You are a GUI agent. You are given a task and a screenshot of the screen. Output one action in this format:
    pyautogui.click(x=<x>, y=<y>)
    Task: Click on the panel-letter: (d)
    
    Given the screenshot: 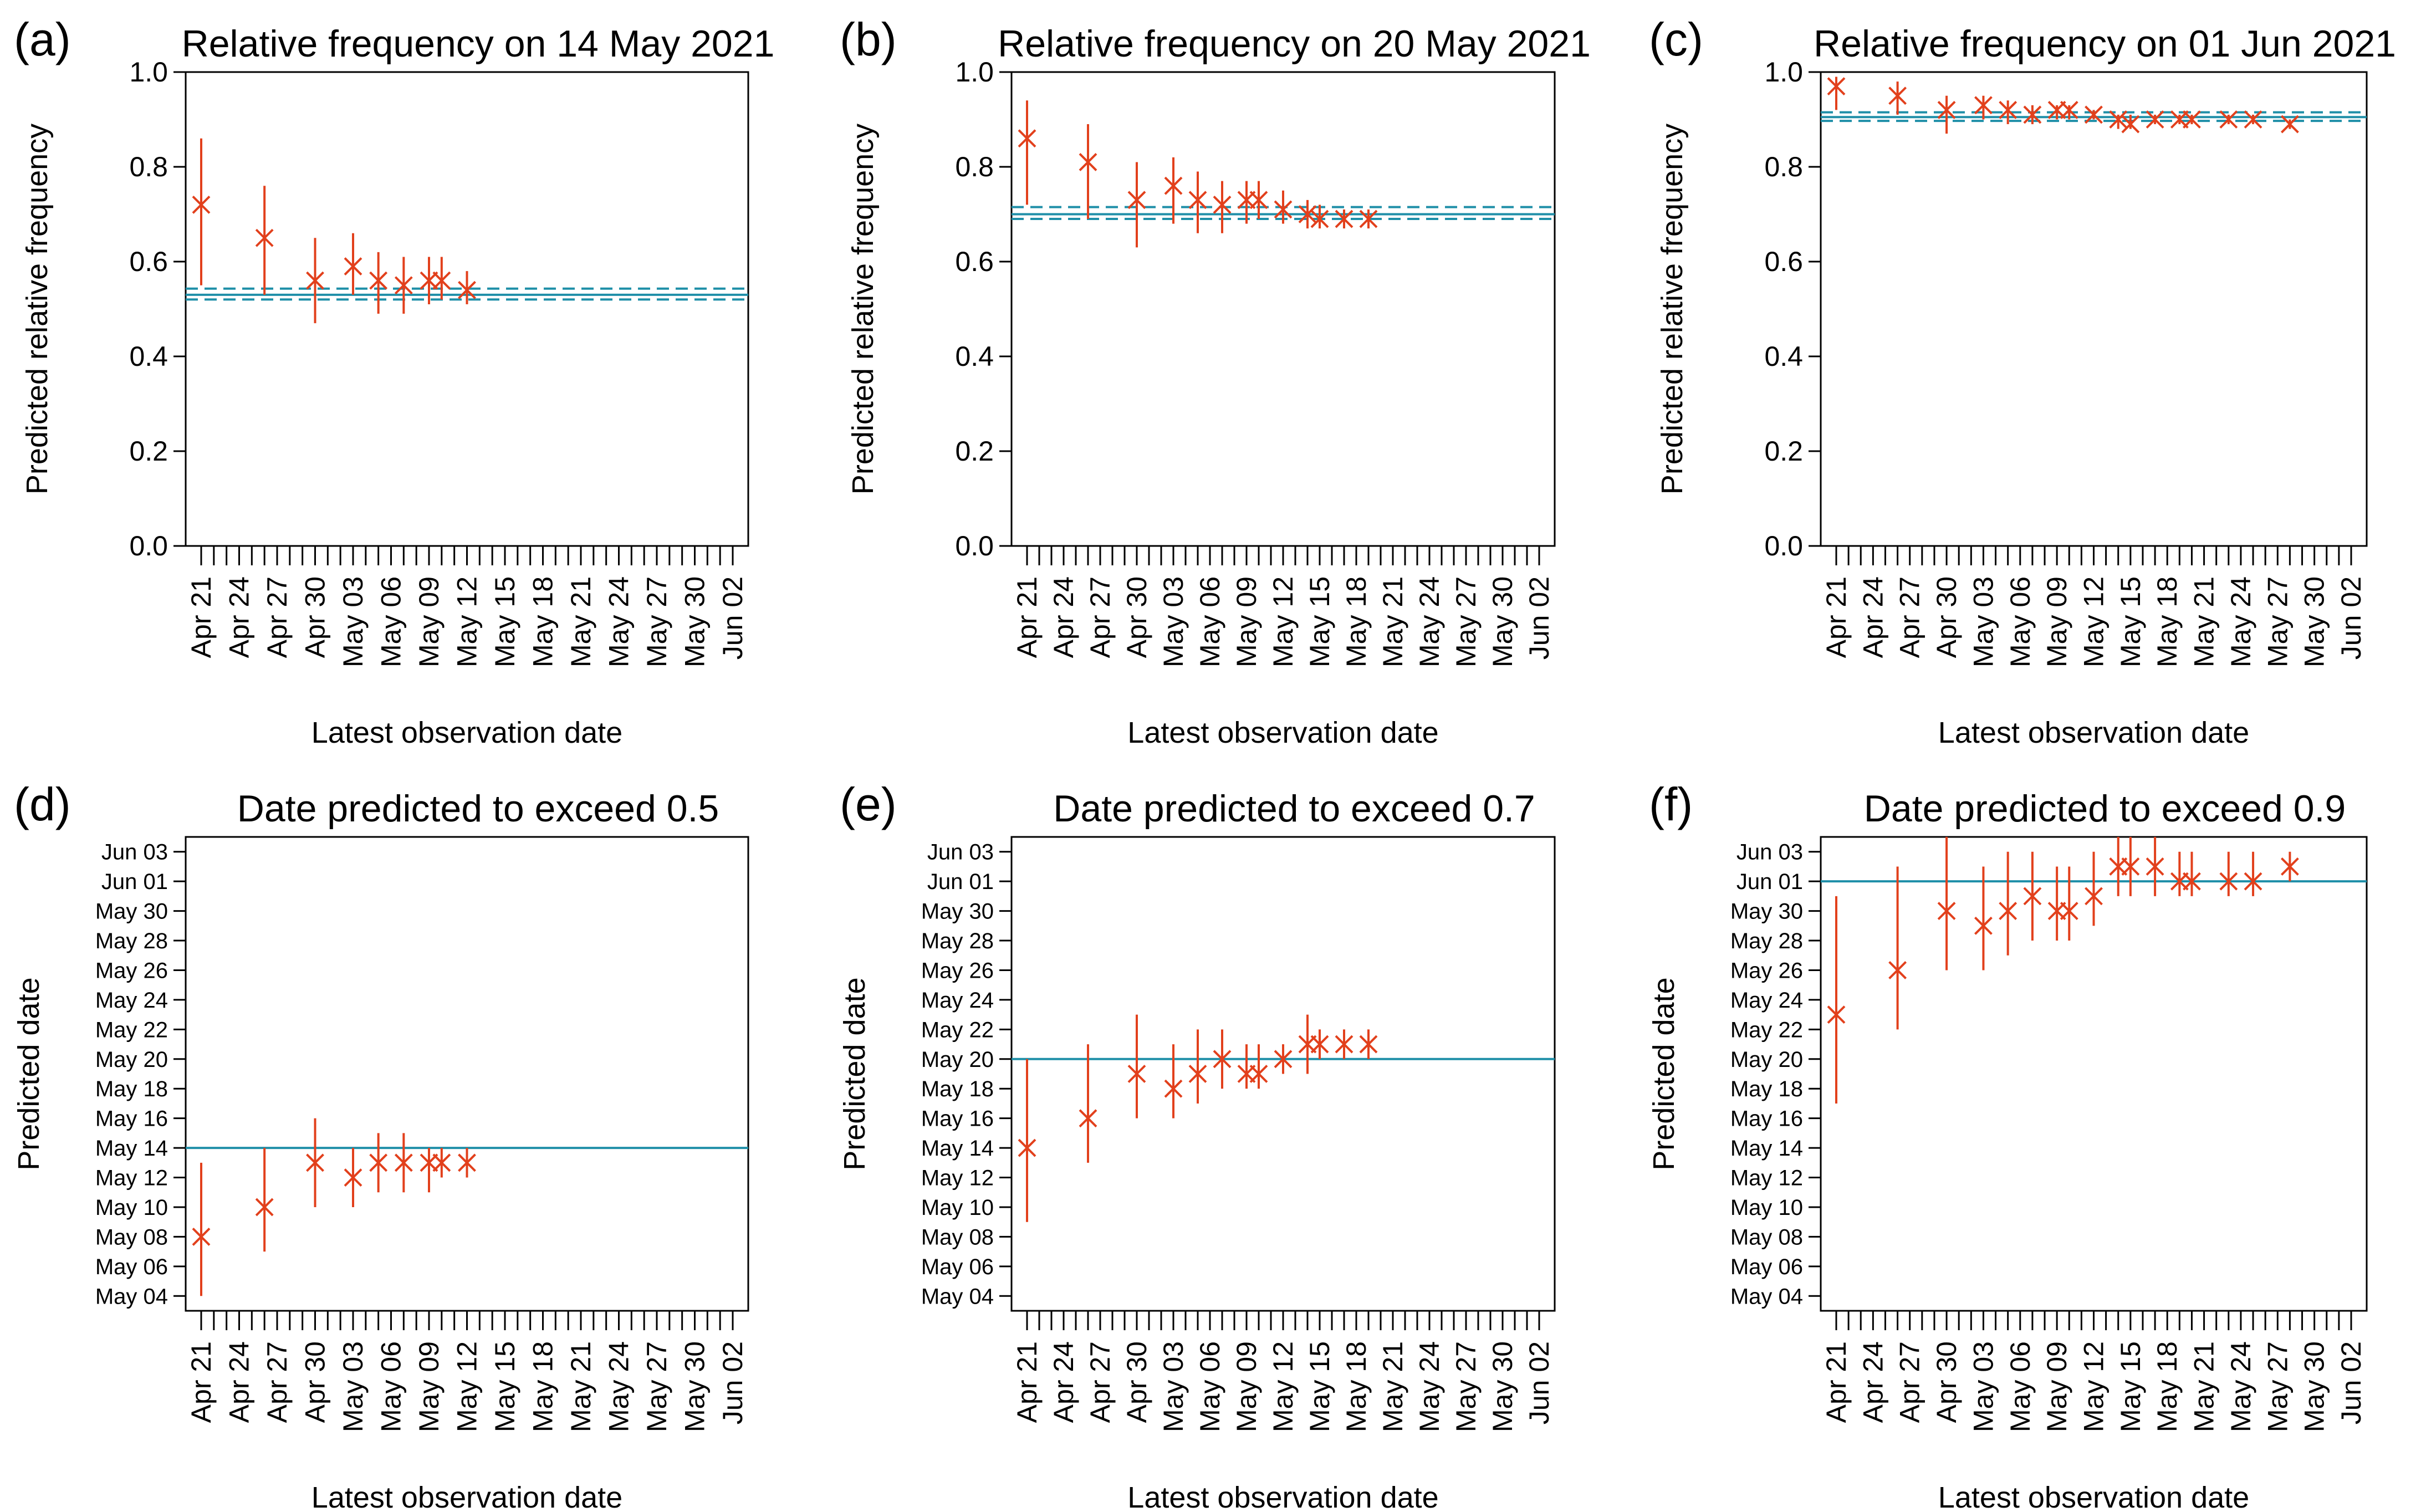 What is the action you would take?
    pyautogui.click(x=42, y=804)
    